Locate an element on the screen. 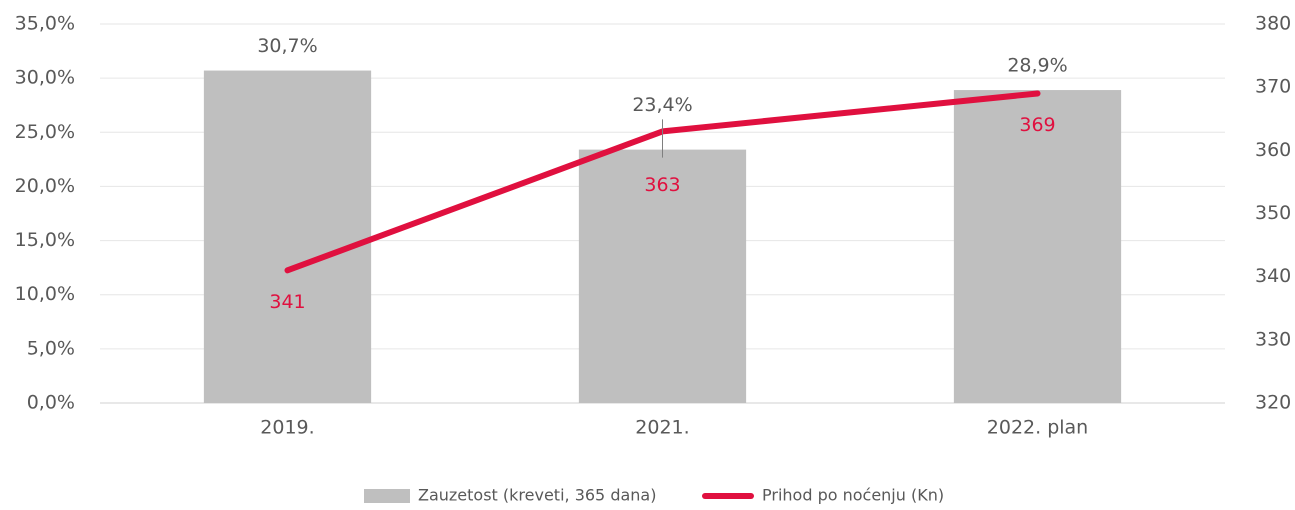 Image resolution: width=1295 pixels, height=510 pixels. y-tick-label: 30,0% is located at coordinates (45, 78).